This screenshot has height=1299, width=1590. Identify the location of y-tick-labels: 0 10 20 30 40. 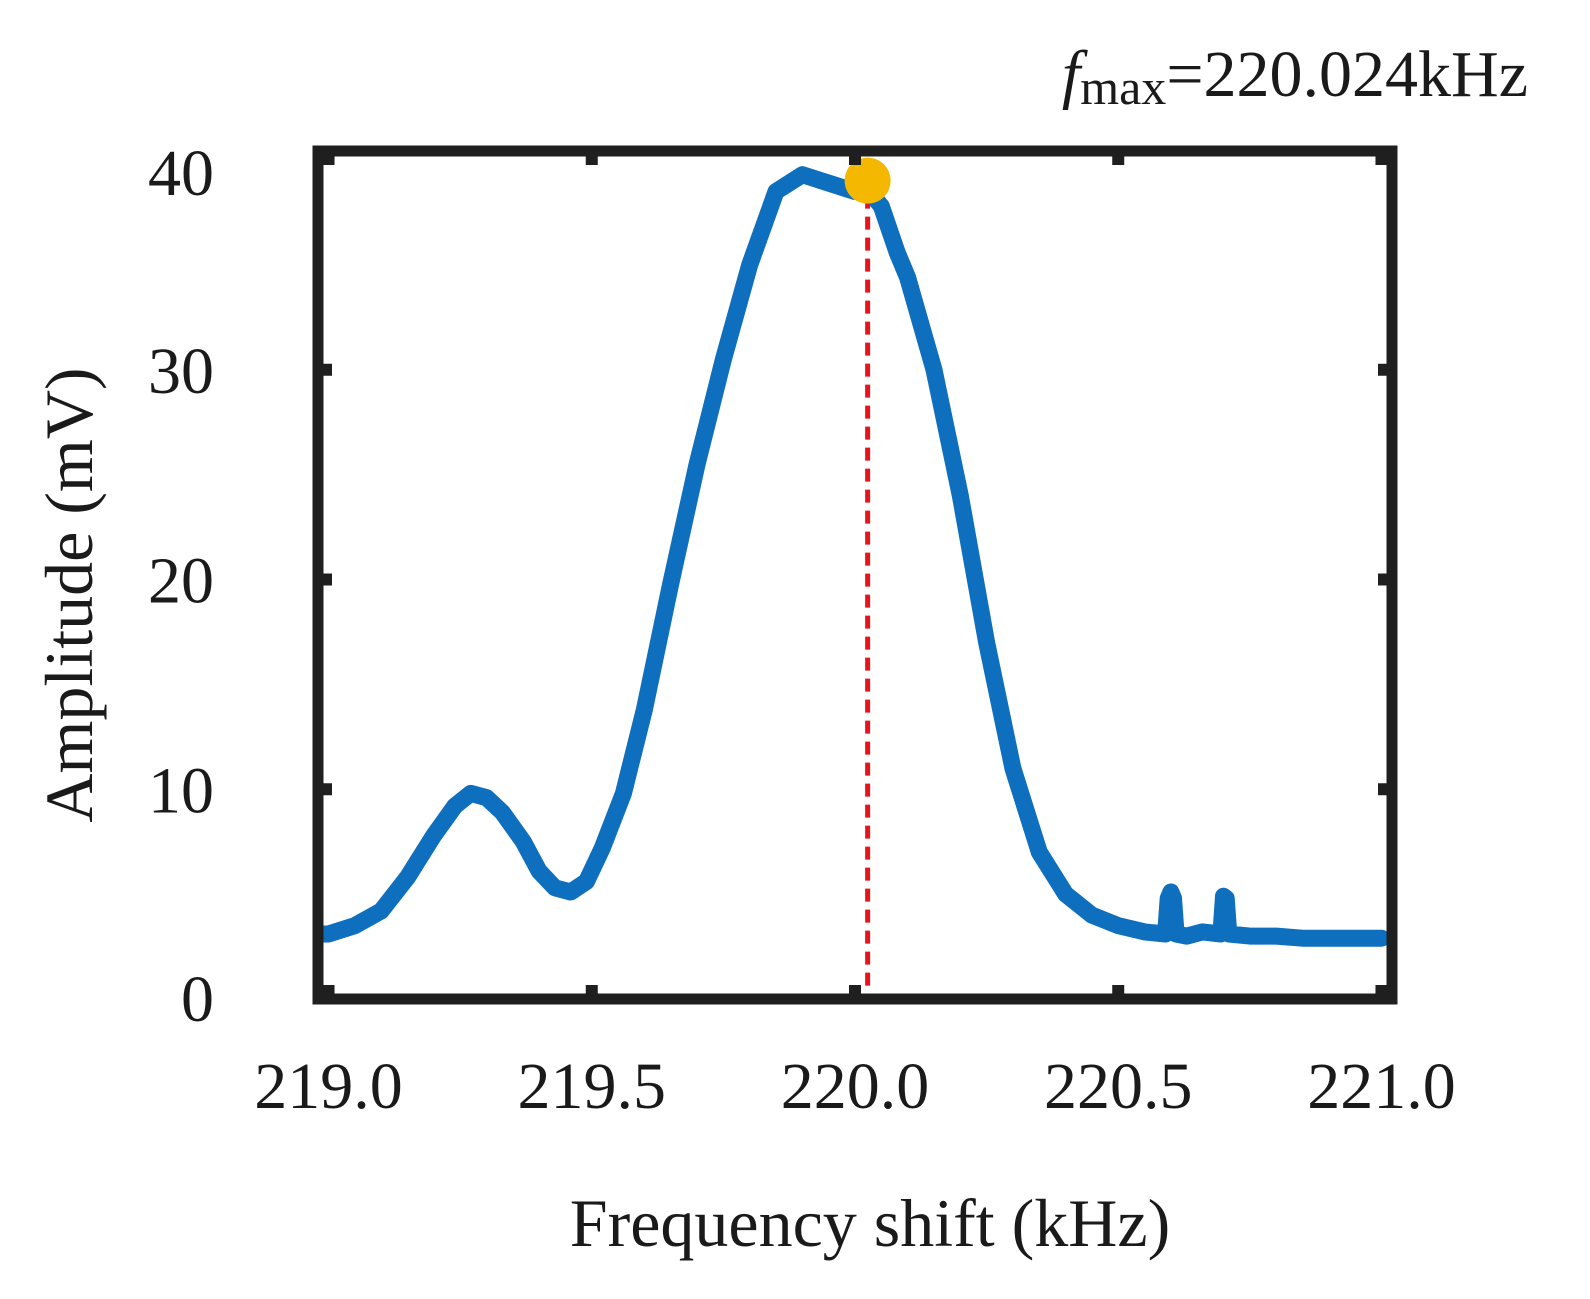
(181, 586).